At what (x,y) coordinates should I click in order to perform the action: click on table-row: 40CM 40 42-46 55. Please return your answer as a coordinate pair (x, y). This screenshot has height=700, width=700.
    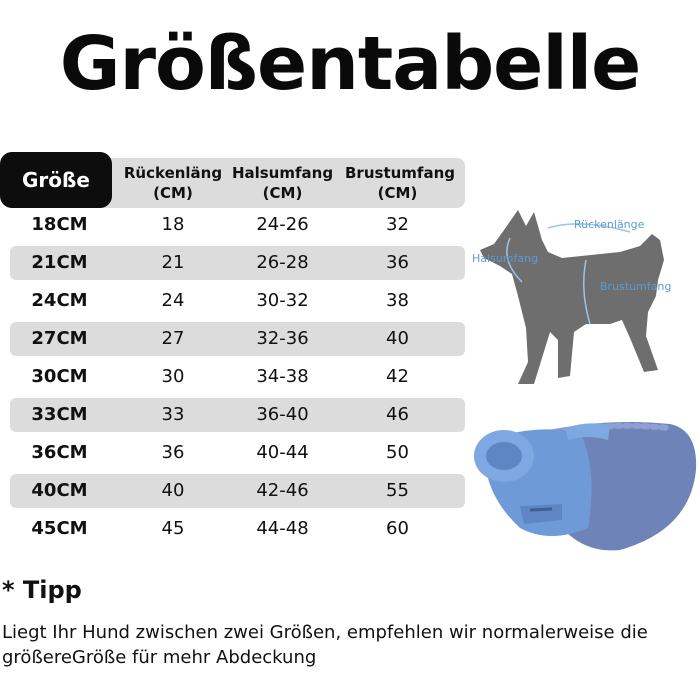
    Looking at the image, I should click on (235, 491).